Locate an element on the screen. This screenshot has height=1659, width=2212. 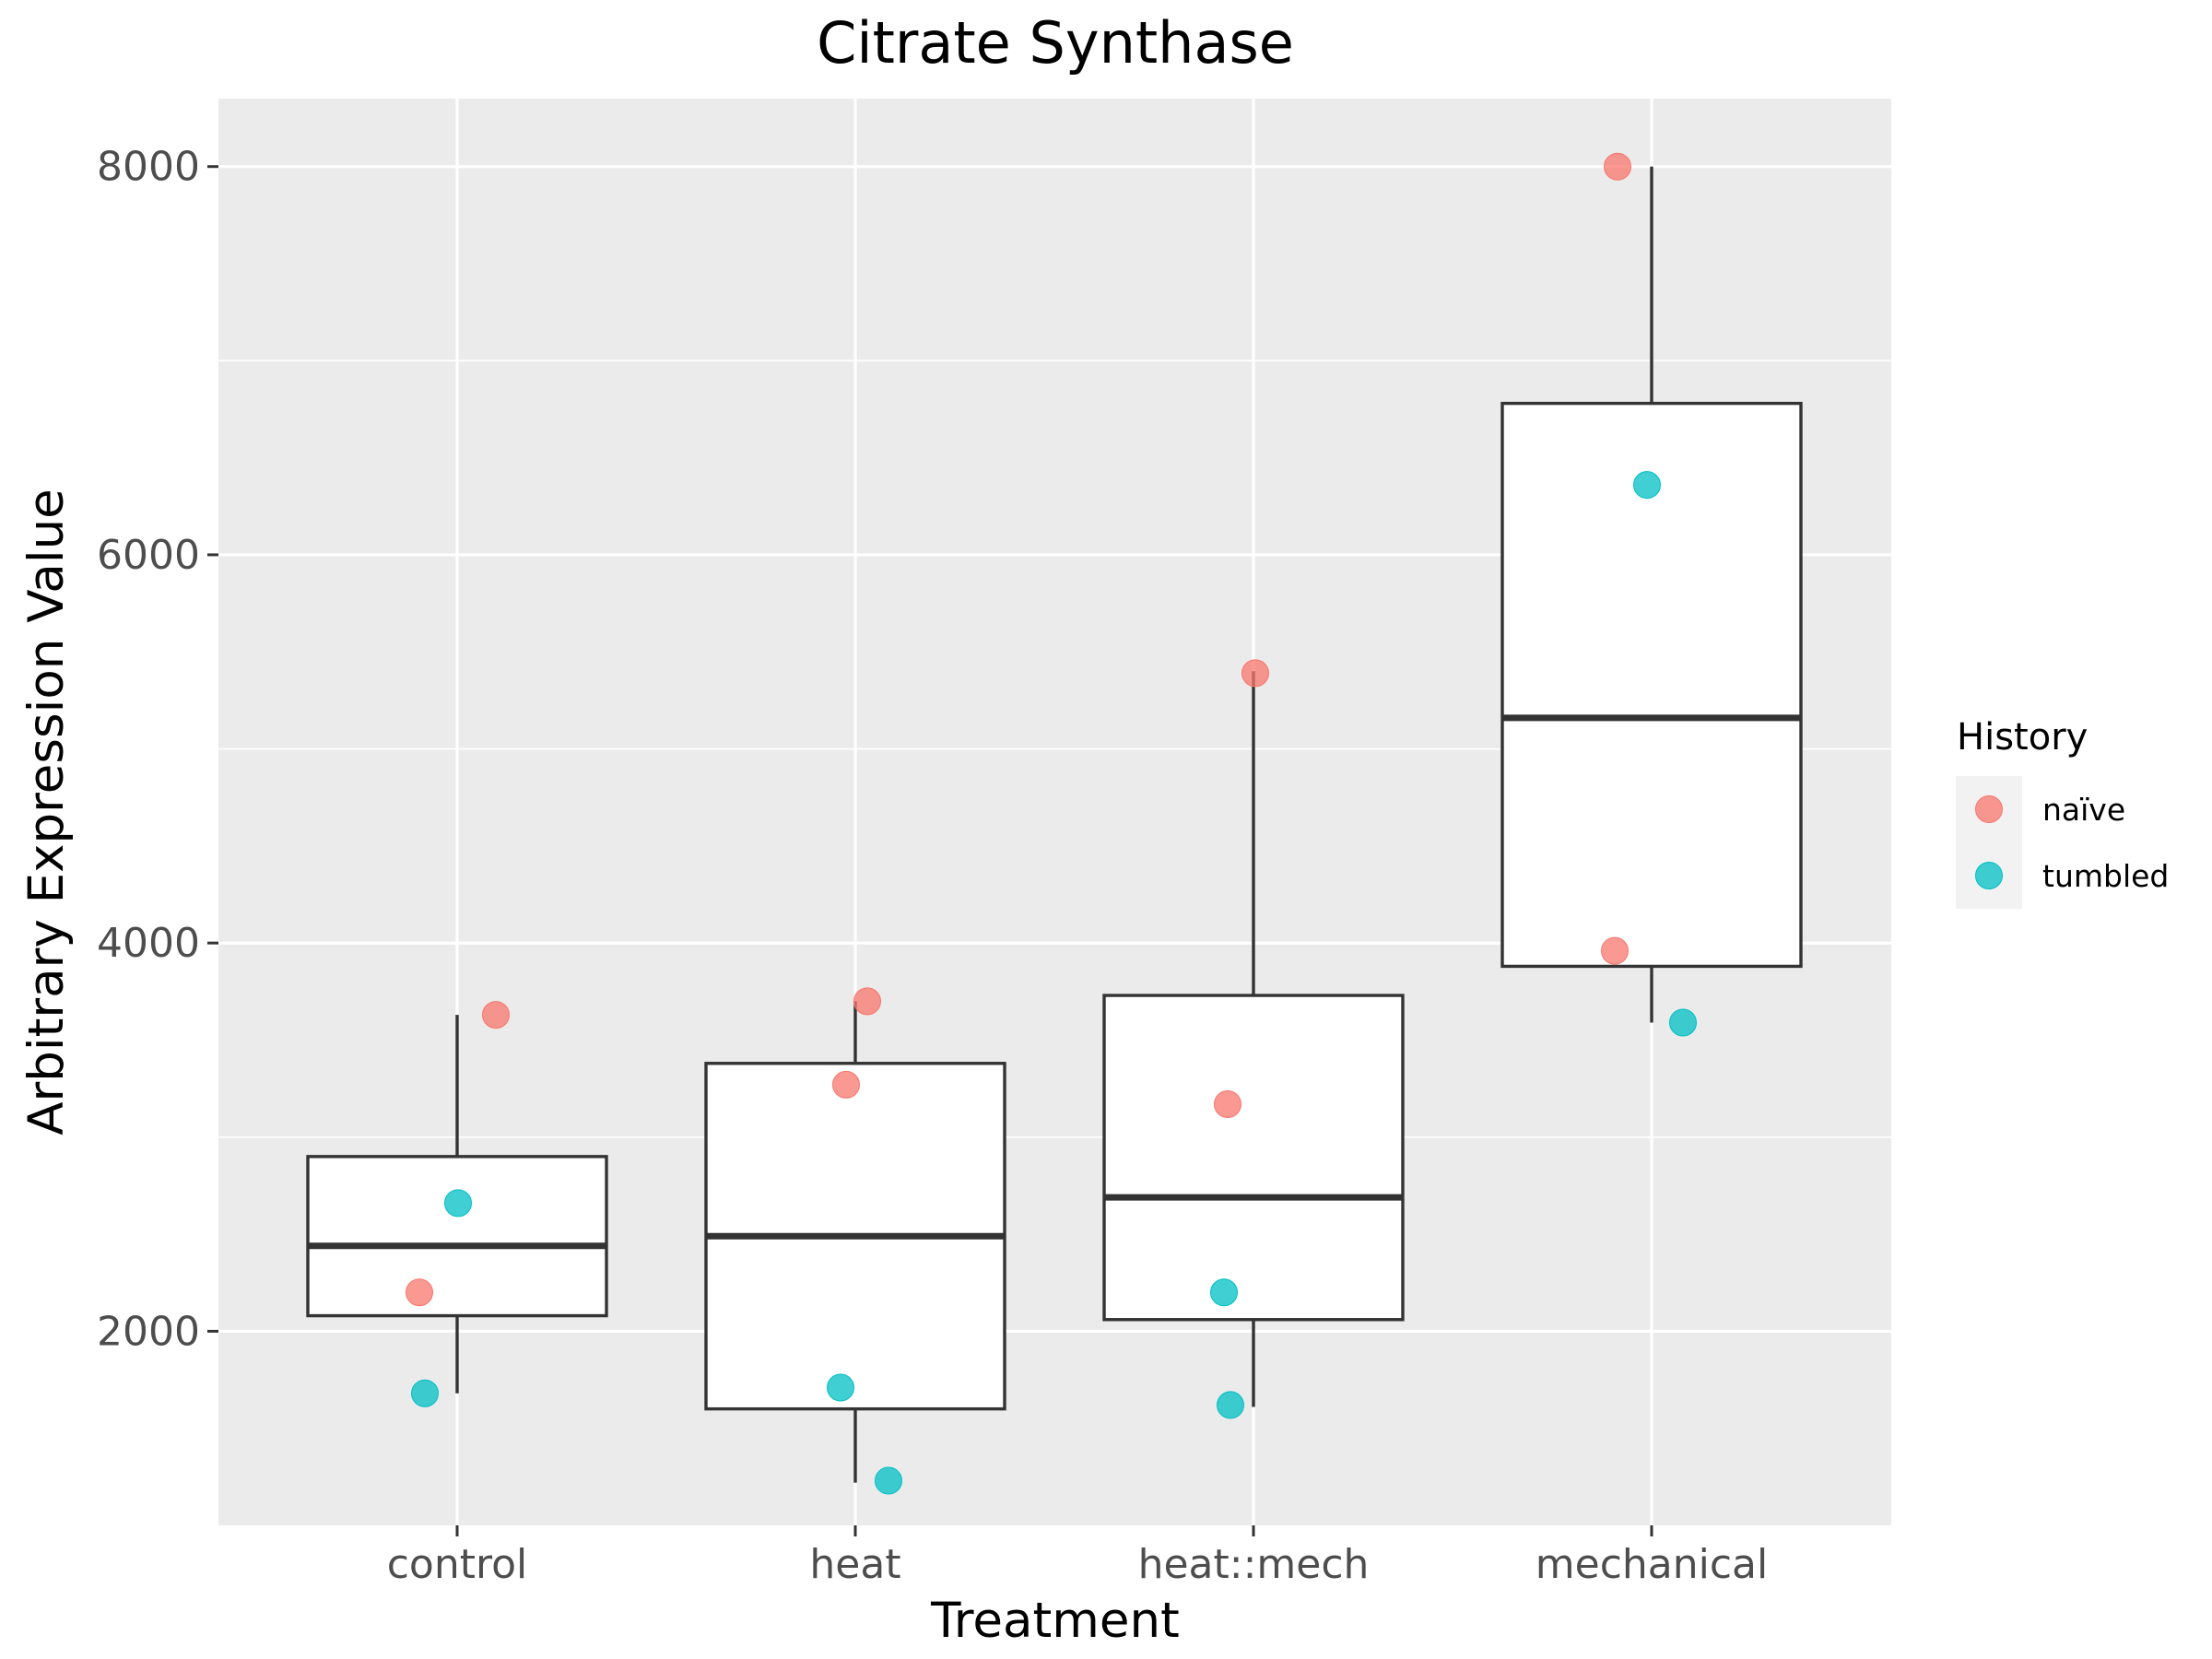
x-tick-label: heat::mech is located at coordinates (1254, 1564).